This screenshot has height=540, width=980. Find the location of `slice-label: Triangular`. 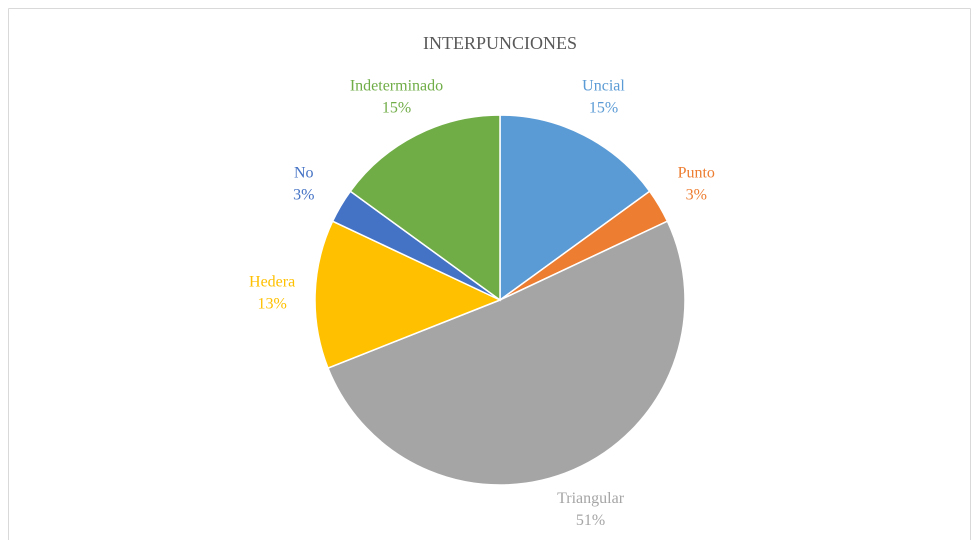

slice-label: Triangular is located at coordinates (591, 498).